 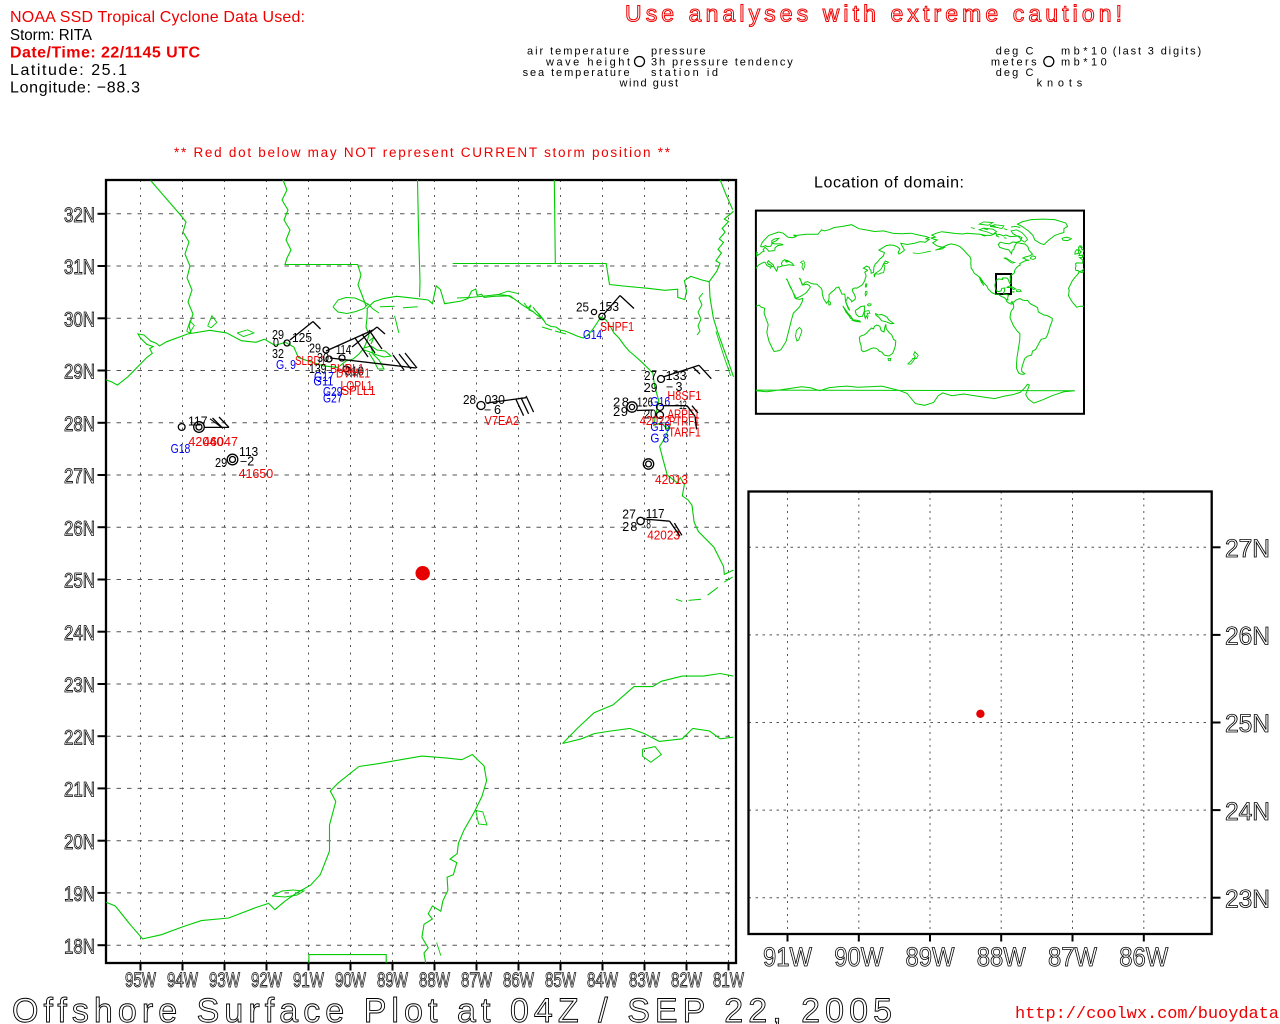 What do you see at coordinates (602, 980) in the screenshot?
I see `svg-text: 84W` at bounding box center [602, 980].